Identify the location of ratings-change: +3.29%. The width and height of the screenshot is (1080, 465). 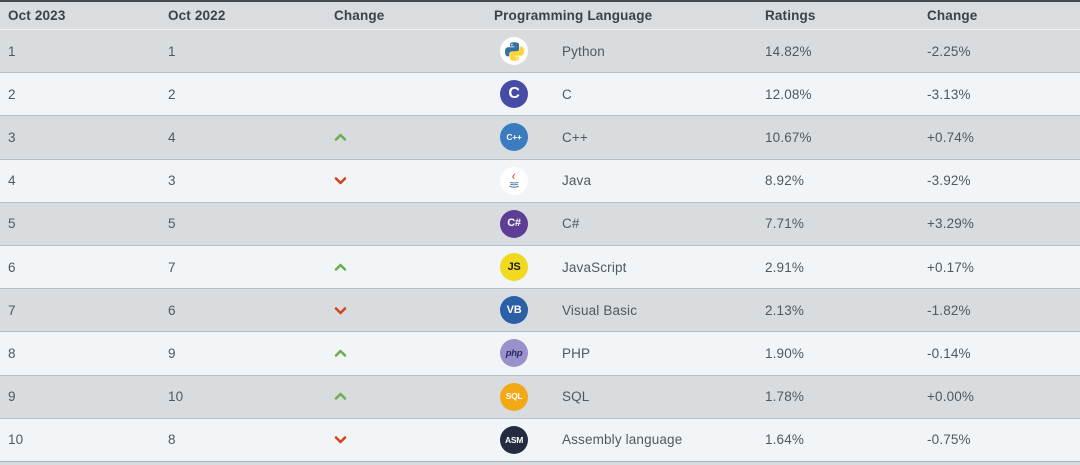
(951, 224).